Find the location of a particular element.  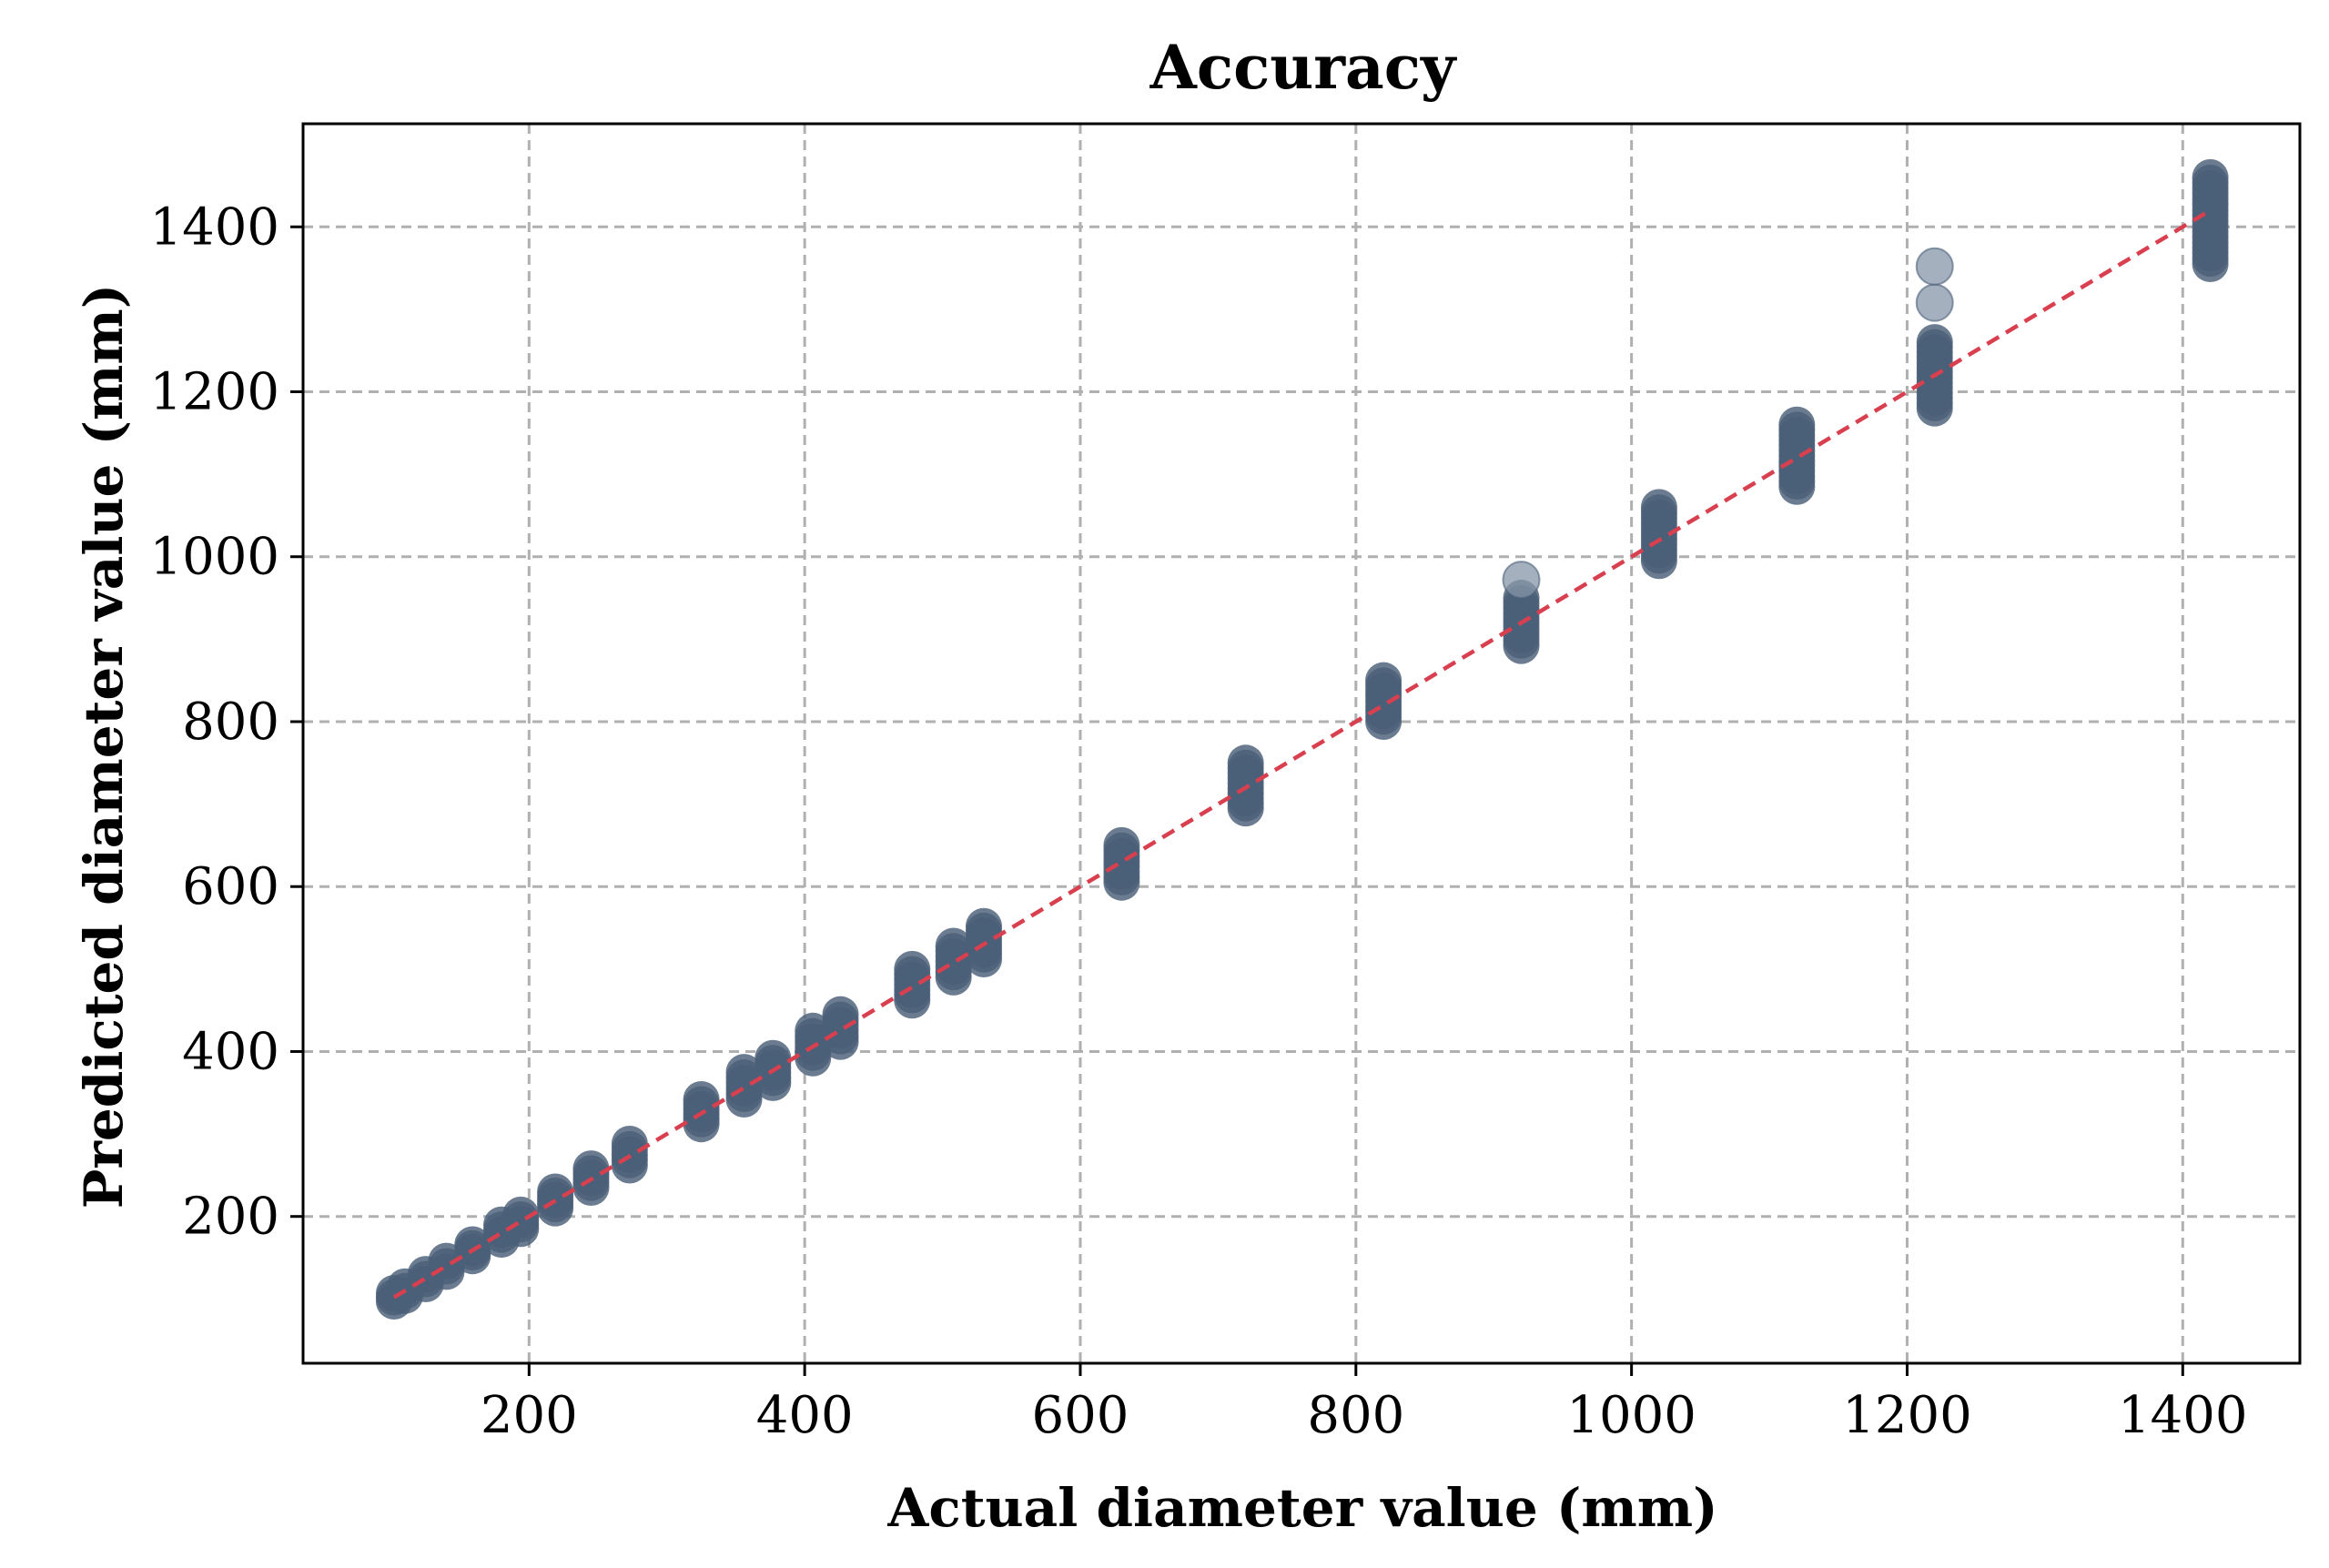

x-tick-label: 1000 is located at coordinates (1631, 1415).